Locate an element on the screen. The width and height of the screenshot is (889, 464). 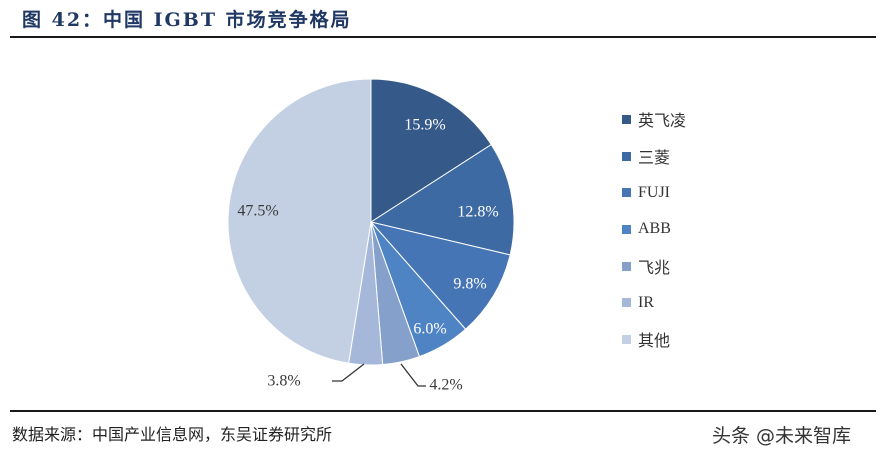
legend-label: 三菱 is located at coordinates (654, 159).